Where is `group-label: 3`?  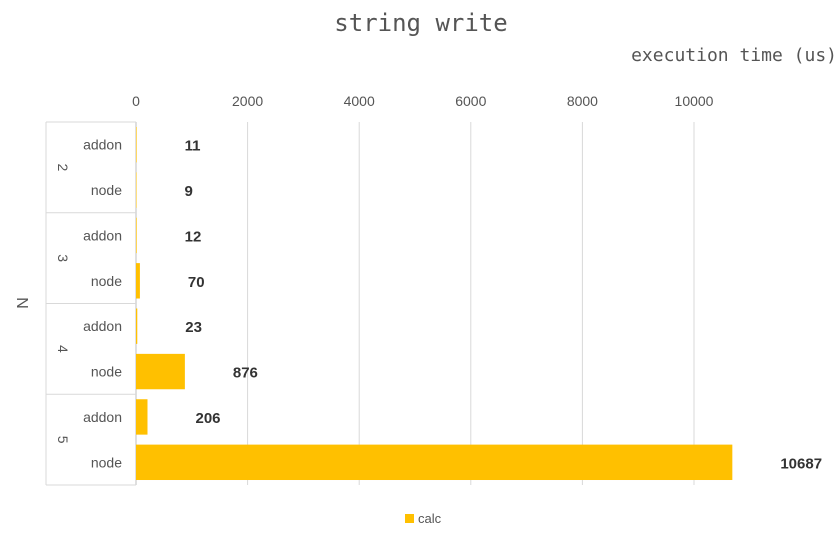
group-label: 3 is located at coordinates (63, 258).